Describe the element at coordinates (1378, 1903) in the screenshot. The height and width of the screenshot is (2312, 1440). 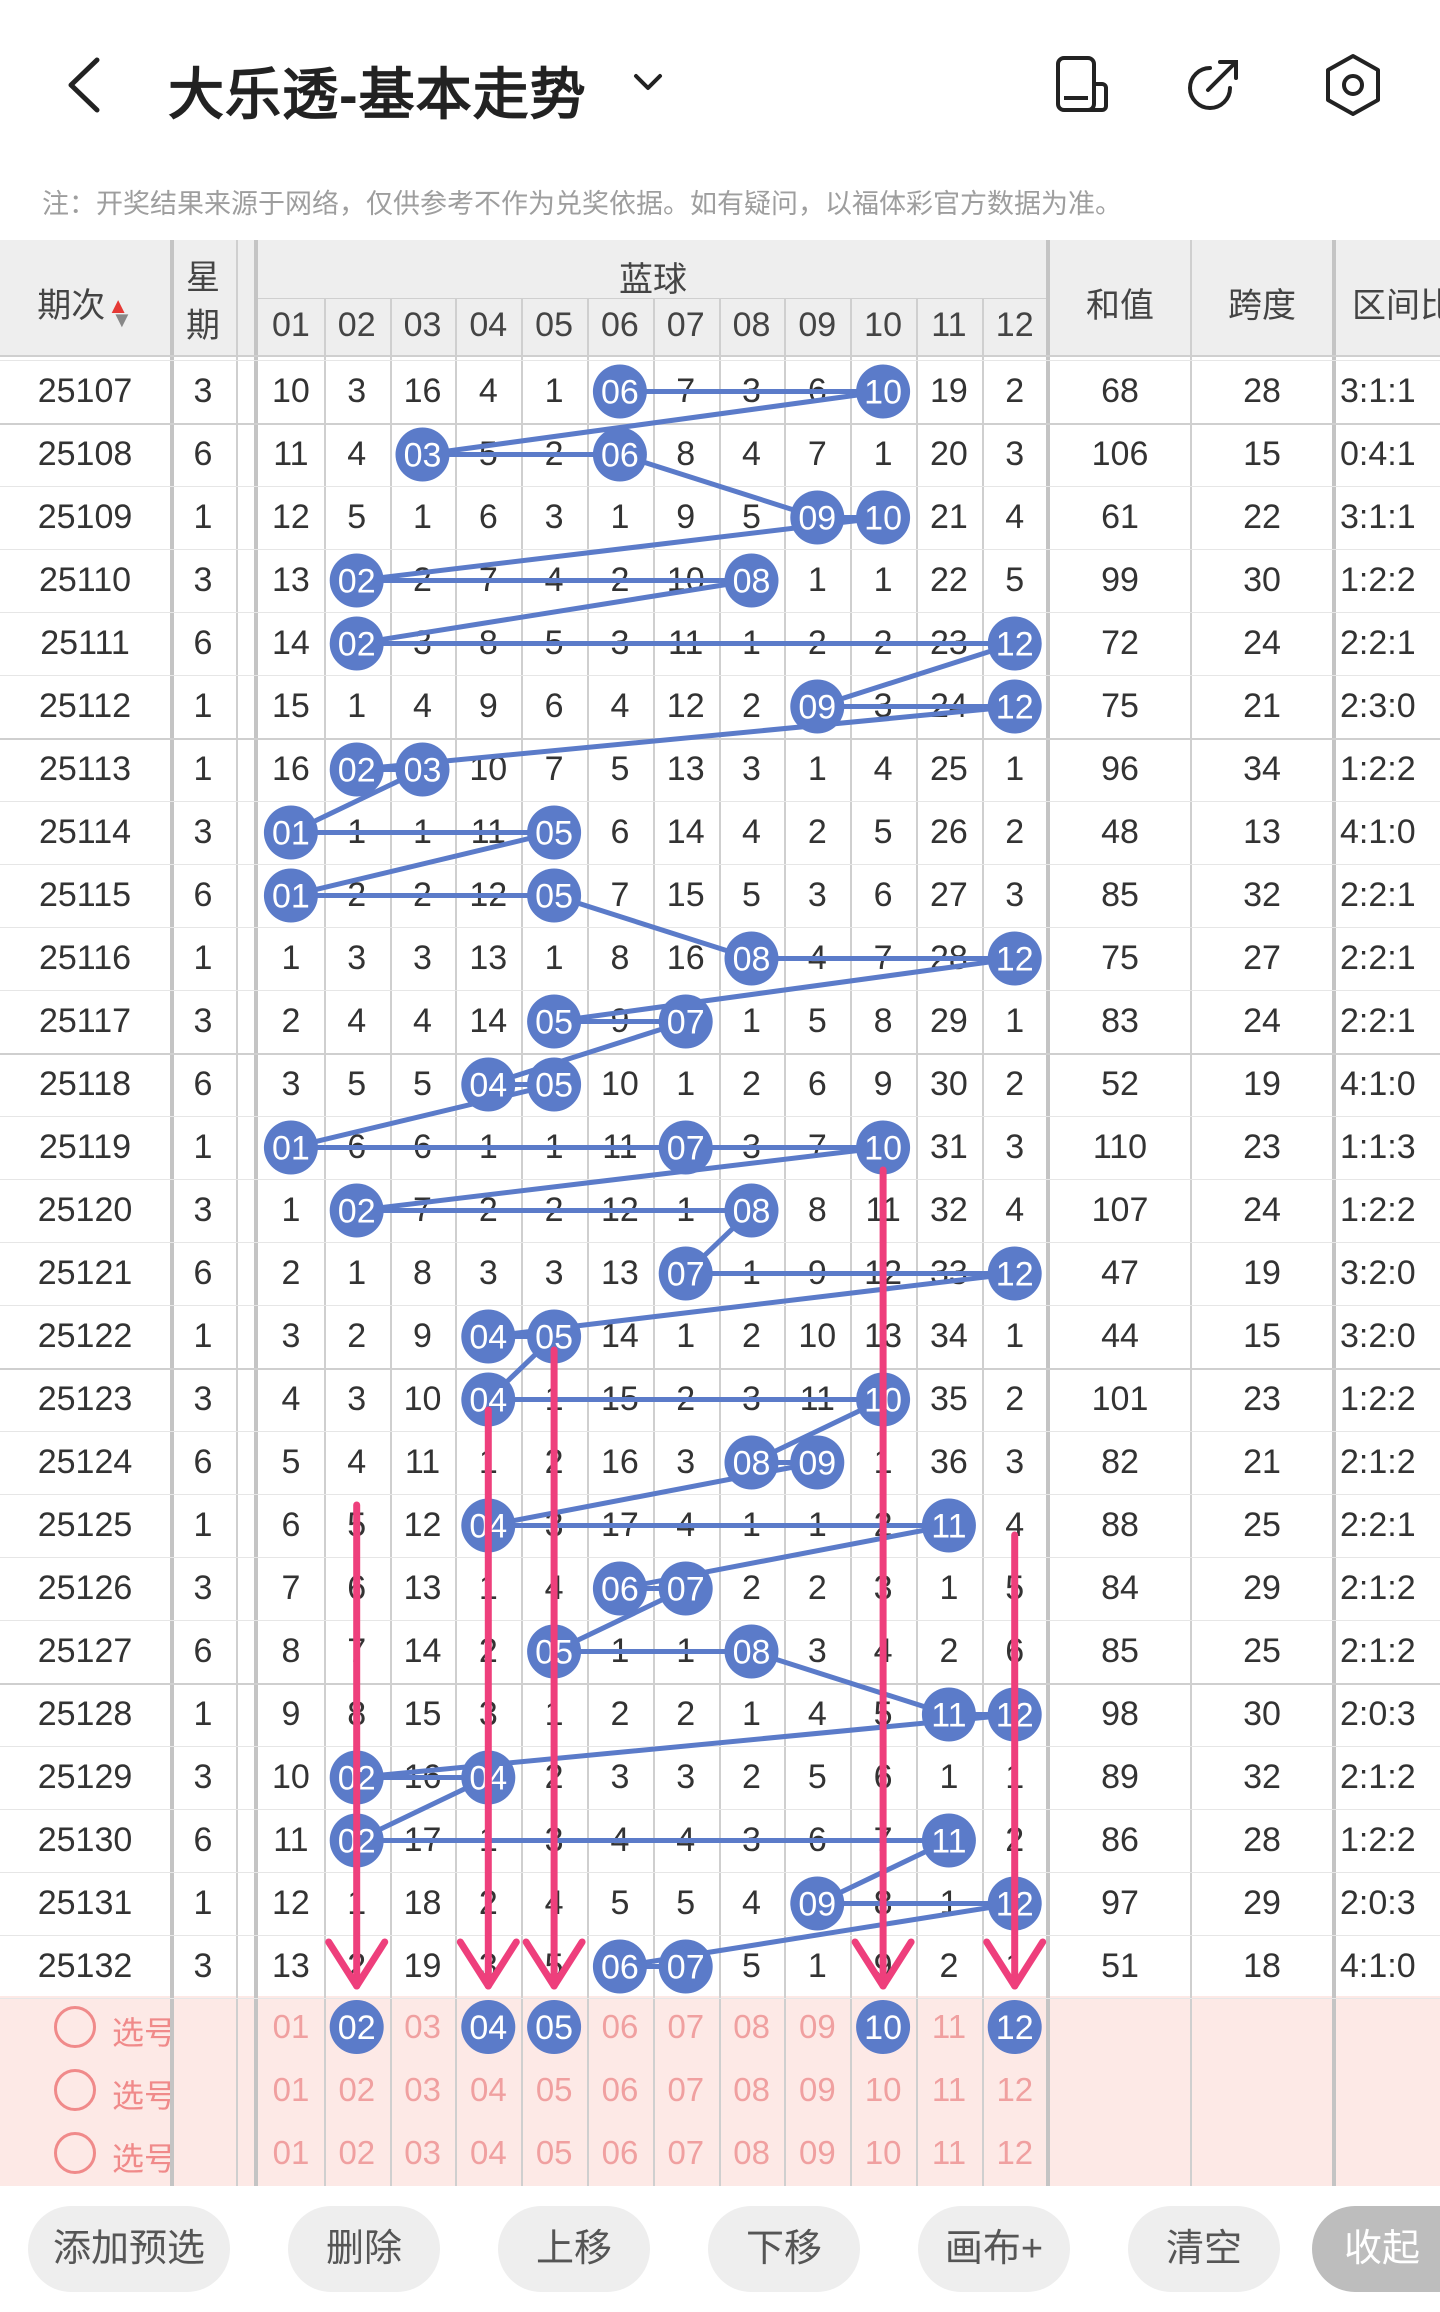
I see `ratio-cell: 2:0:3` at that location.